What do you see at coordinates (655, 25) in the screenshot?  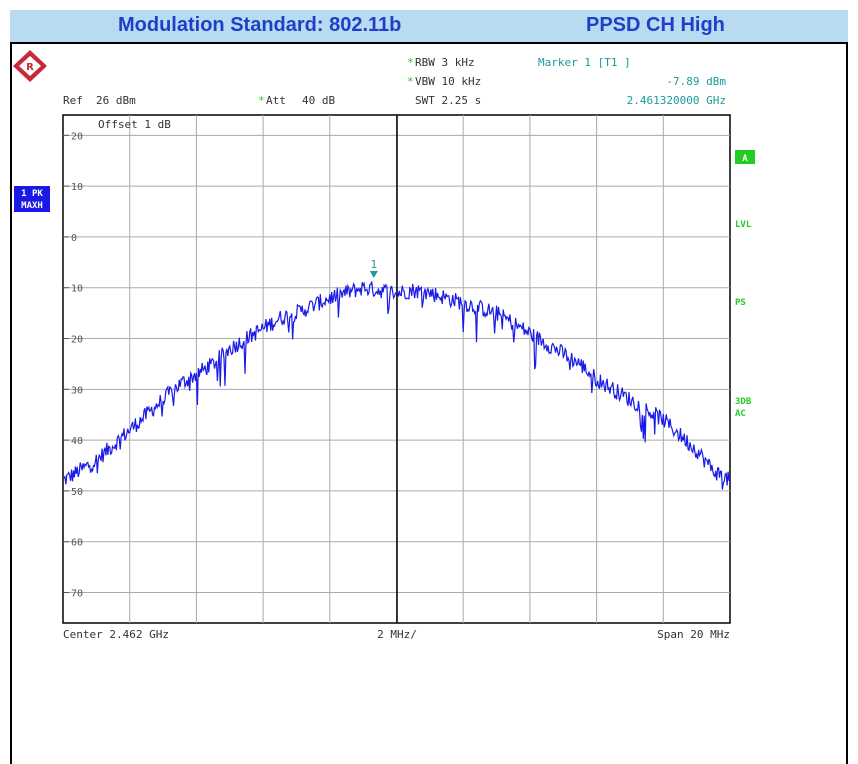 I see `measurement-title: PPSD CH High` at bounding box center [655, 25].